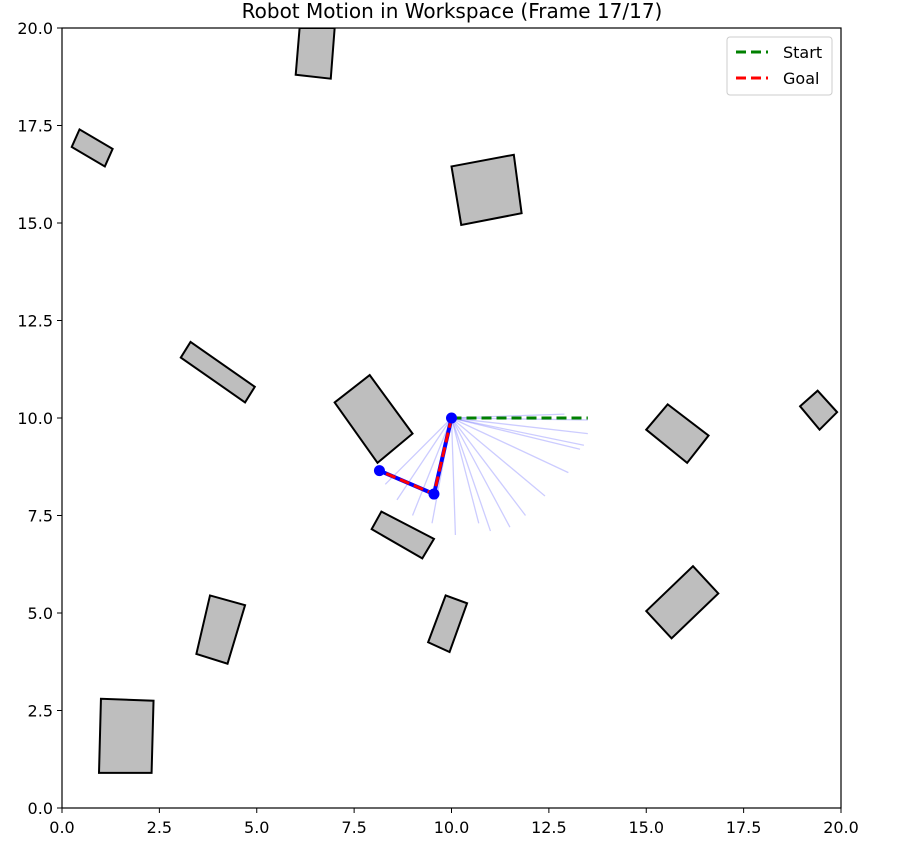  I want to click on x-tick-label: 7.5, so click(353, 827).